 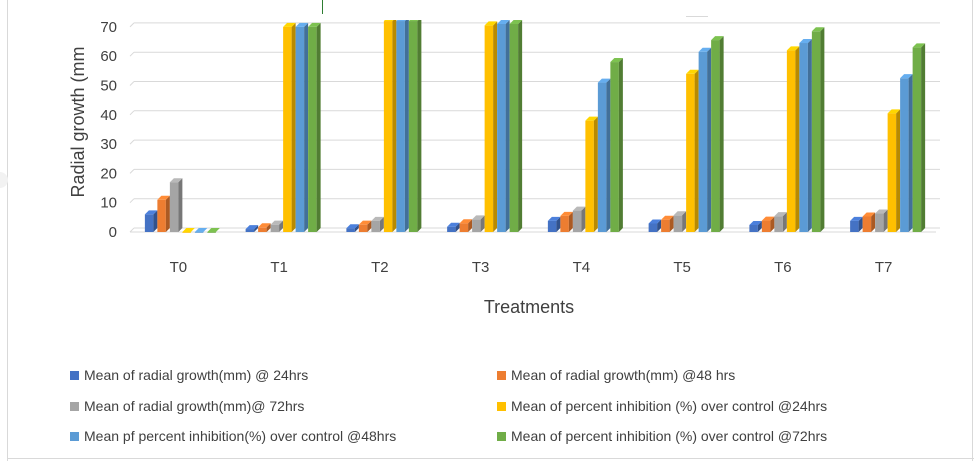 I want to click on x-tick-label: T1, so click(x=279, y=267).